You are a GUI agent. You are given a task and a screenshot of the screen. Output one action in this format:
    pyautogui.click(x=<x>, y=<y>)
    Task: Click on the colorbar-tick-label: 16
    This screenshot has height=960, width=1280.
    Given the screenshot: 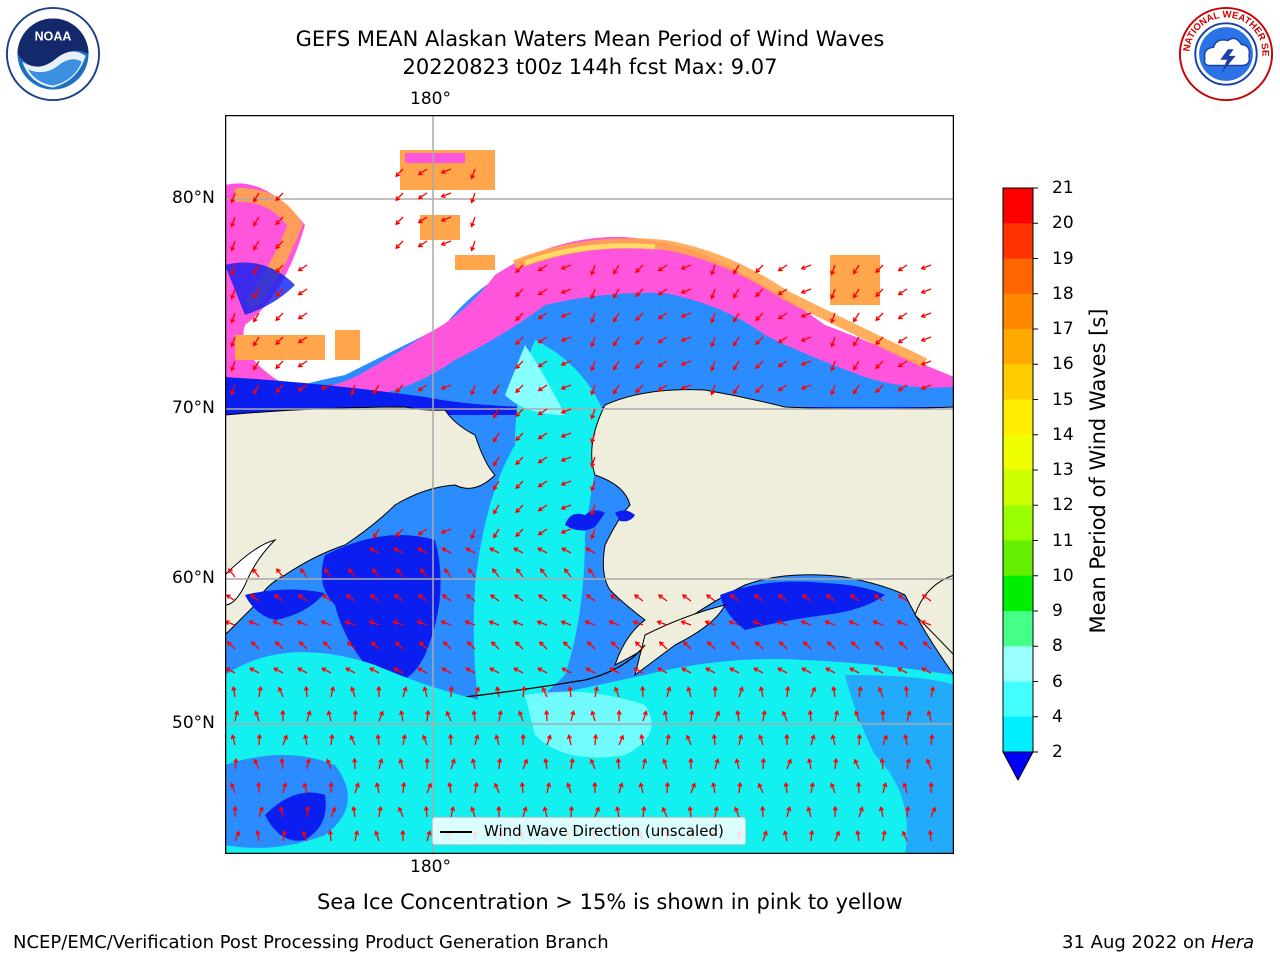 What is the action you would take?
    pyautogui.click(x=1063, y=364)
    